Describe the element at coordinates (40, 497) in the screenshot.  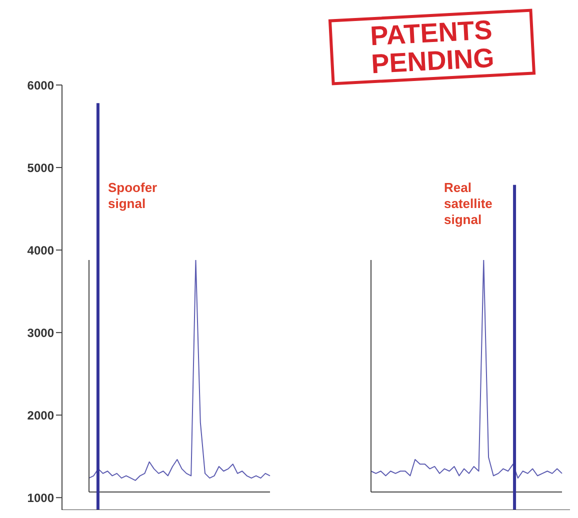
I see `y-tick-label: 1000` at that location.